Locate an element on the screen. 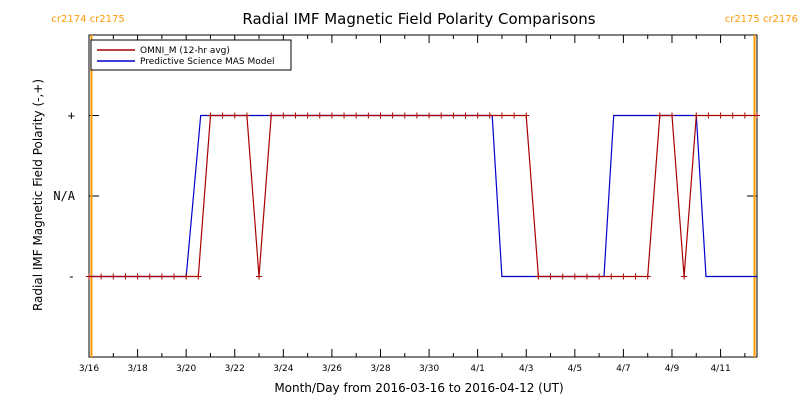  y-axis-label: Radial IMF Magnetic Field Polarity (-,+) is located at coordinates (38, 195).